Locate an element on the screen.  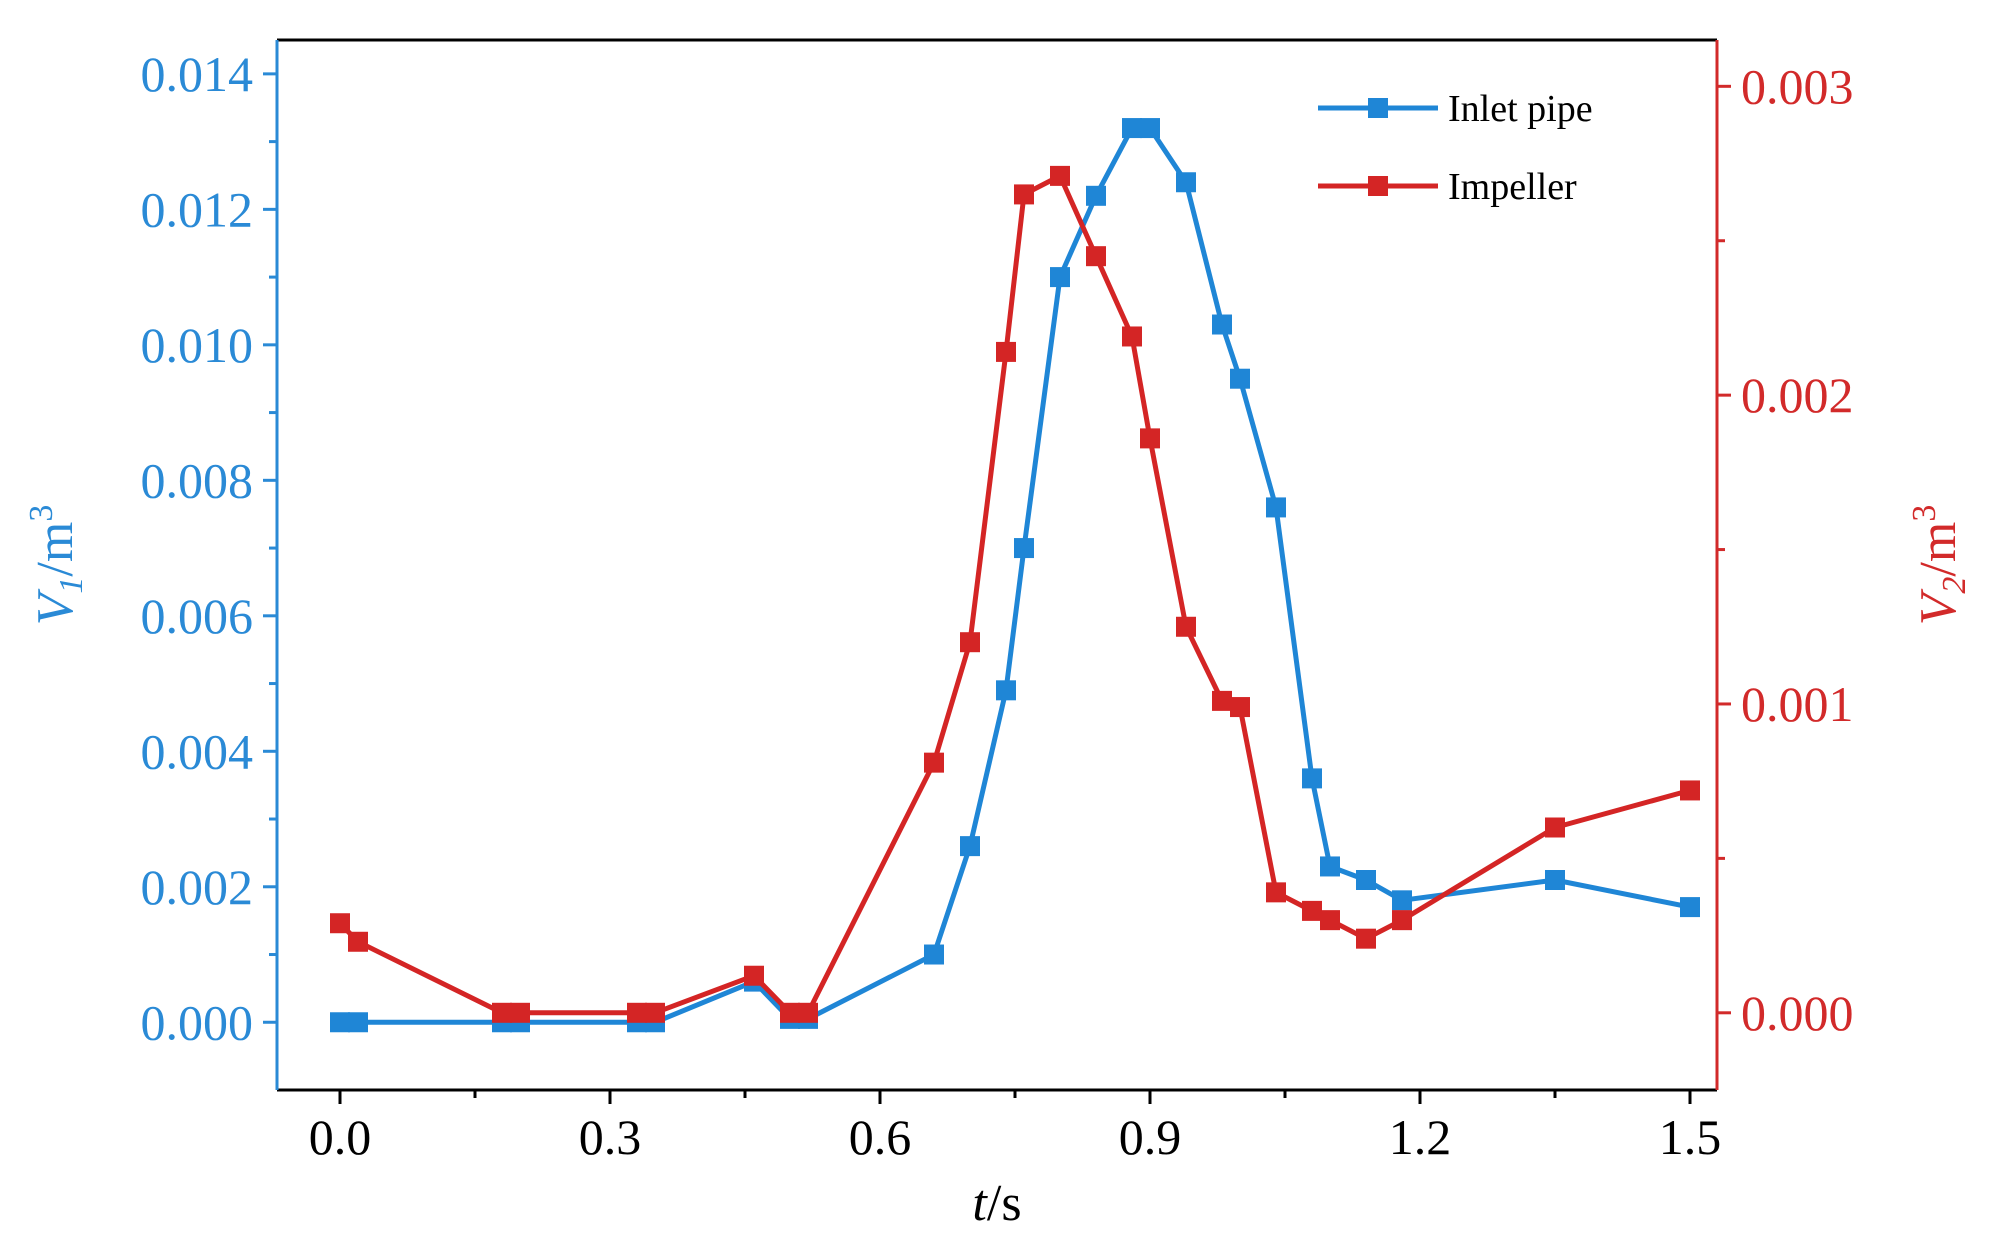
y-right-tick-label: 0.002 is located at coordinates (1797, 395).